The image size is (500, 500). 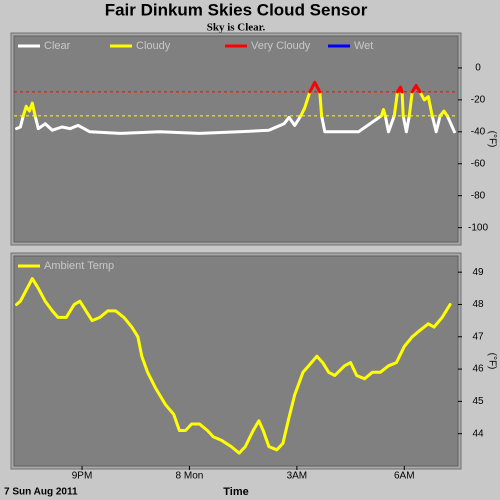 I want to click on legend-label: Ambient Temp, so click(x=79, y=266).